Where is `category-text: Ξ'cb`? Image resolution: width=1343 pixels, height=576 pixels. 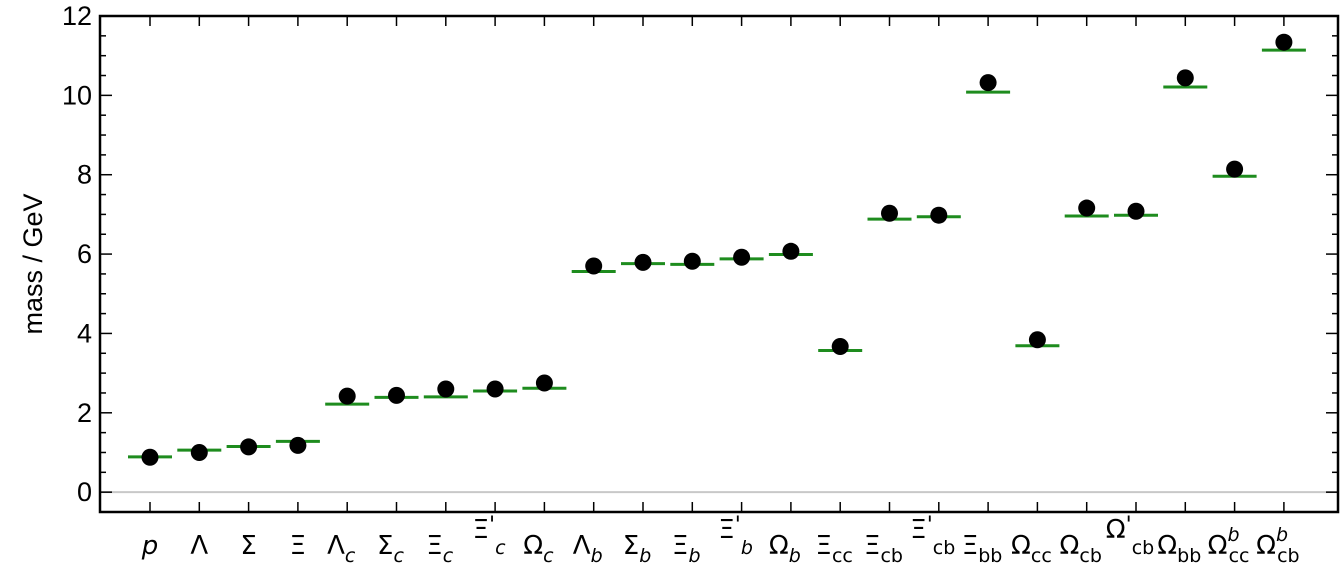
category-text: Ξ'cb is located at coordinates (932, 536).